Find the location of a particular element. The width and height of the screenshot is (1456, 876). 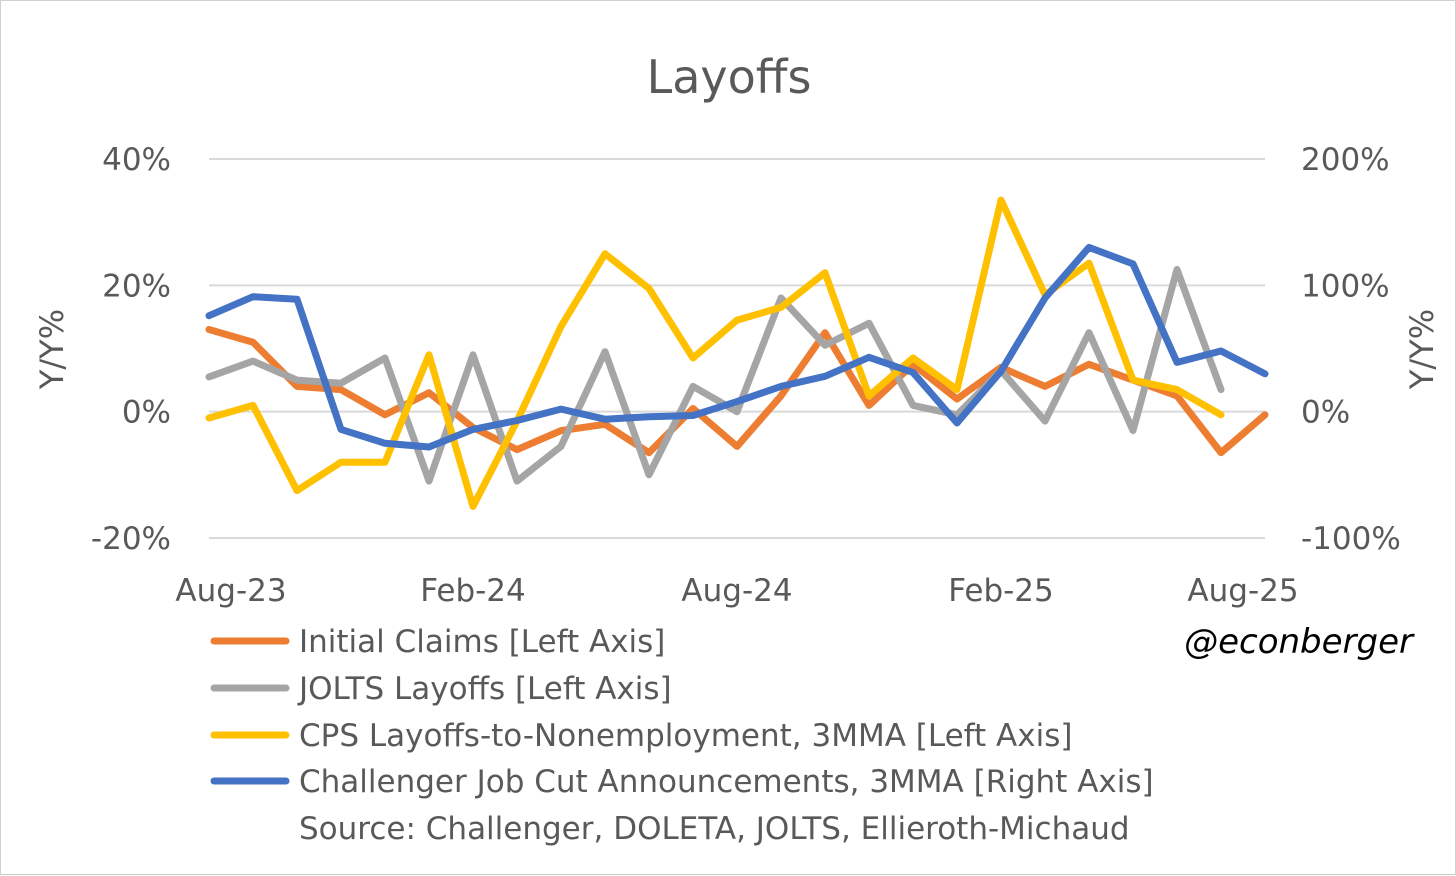

x-tick-label: Aug-25 is located at coordinates (1242, 591).